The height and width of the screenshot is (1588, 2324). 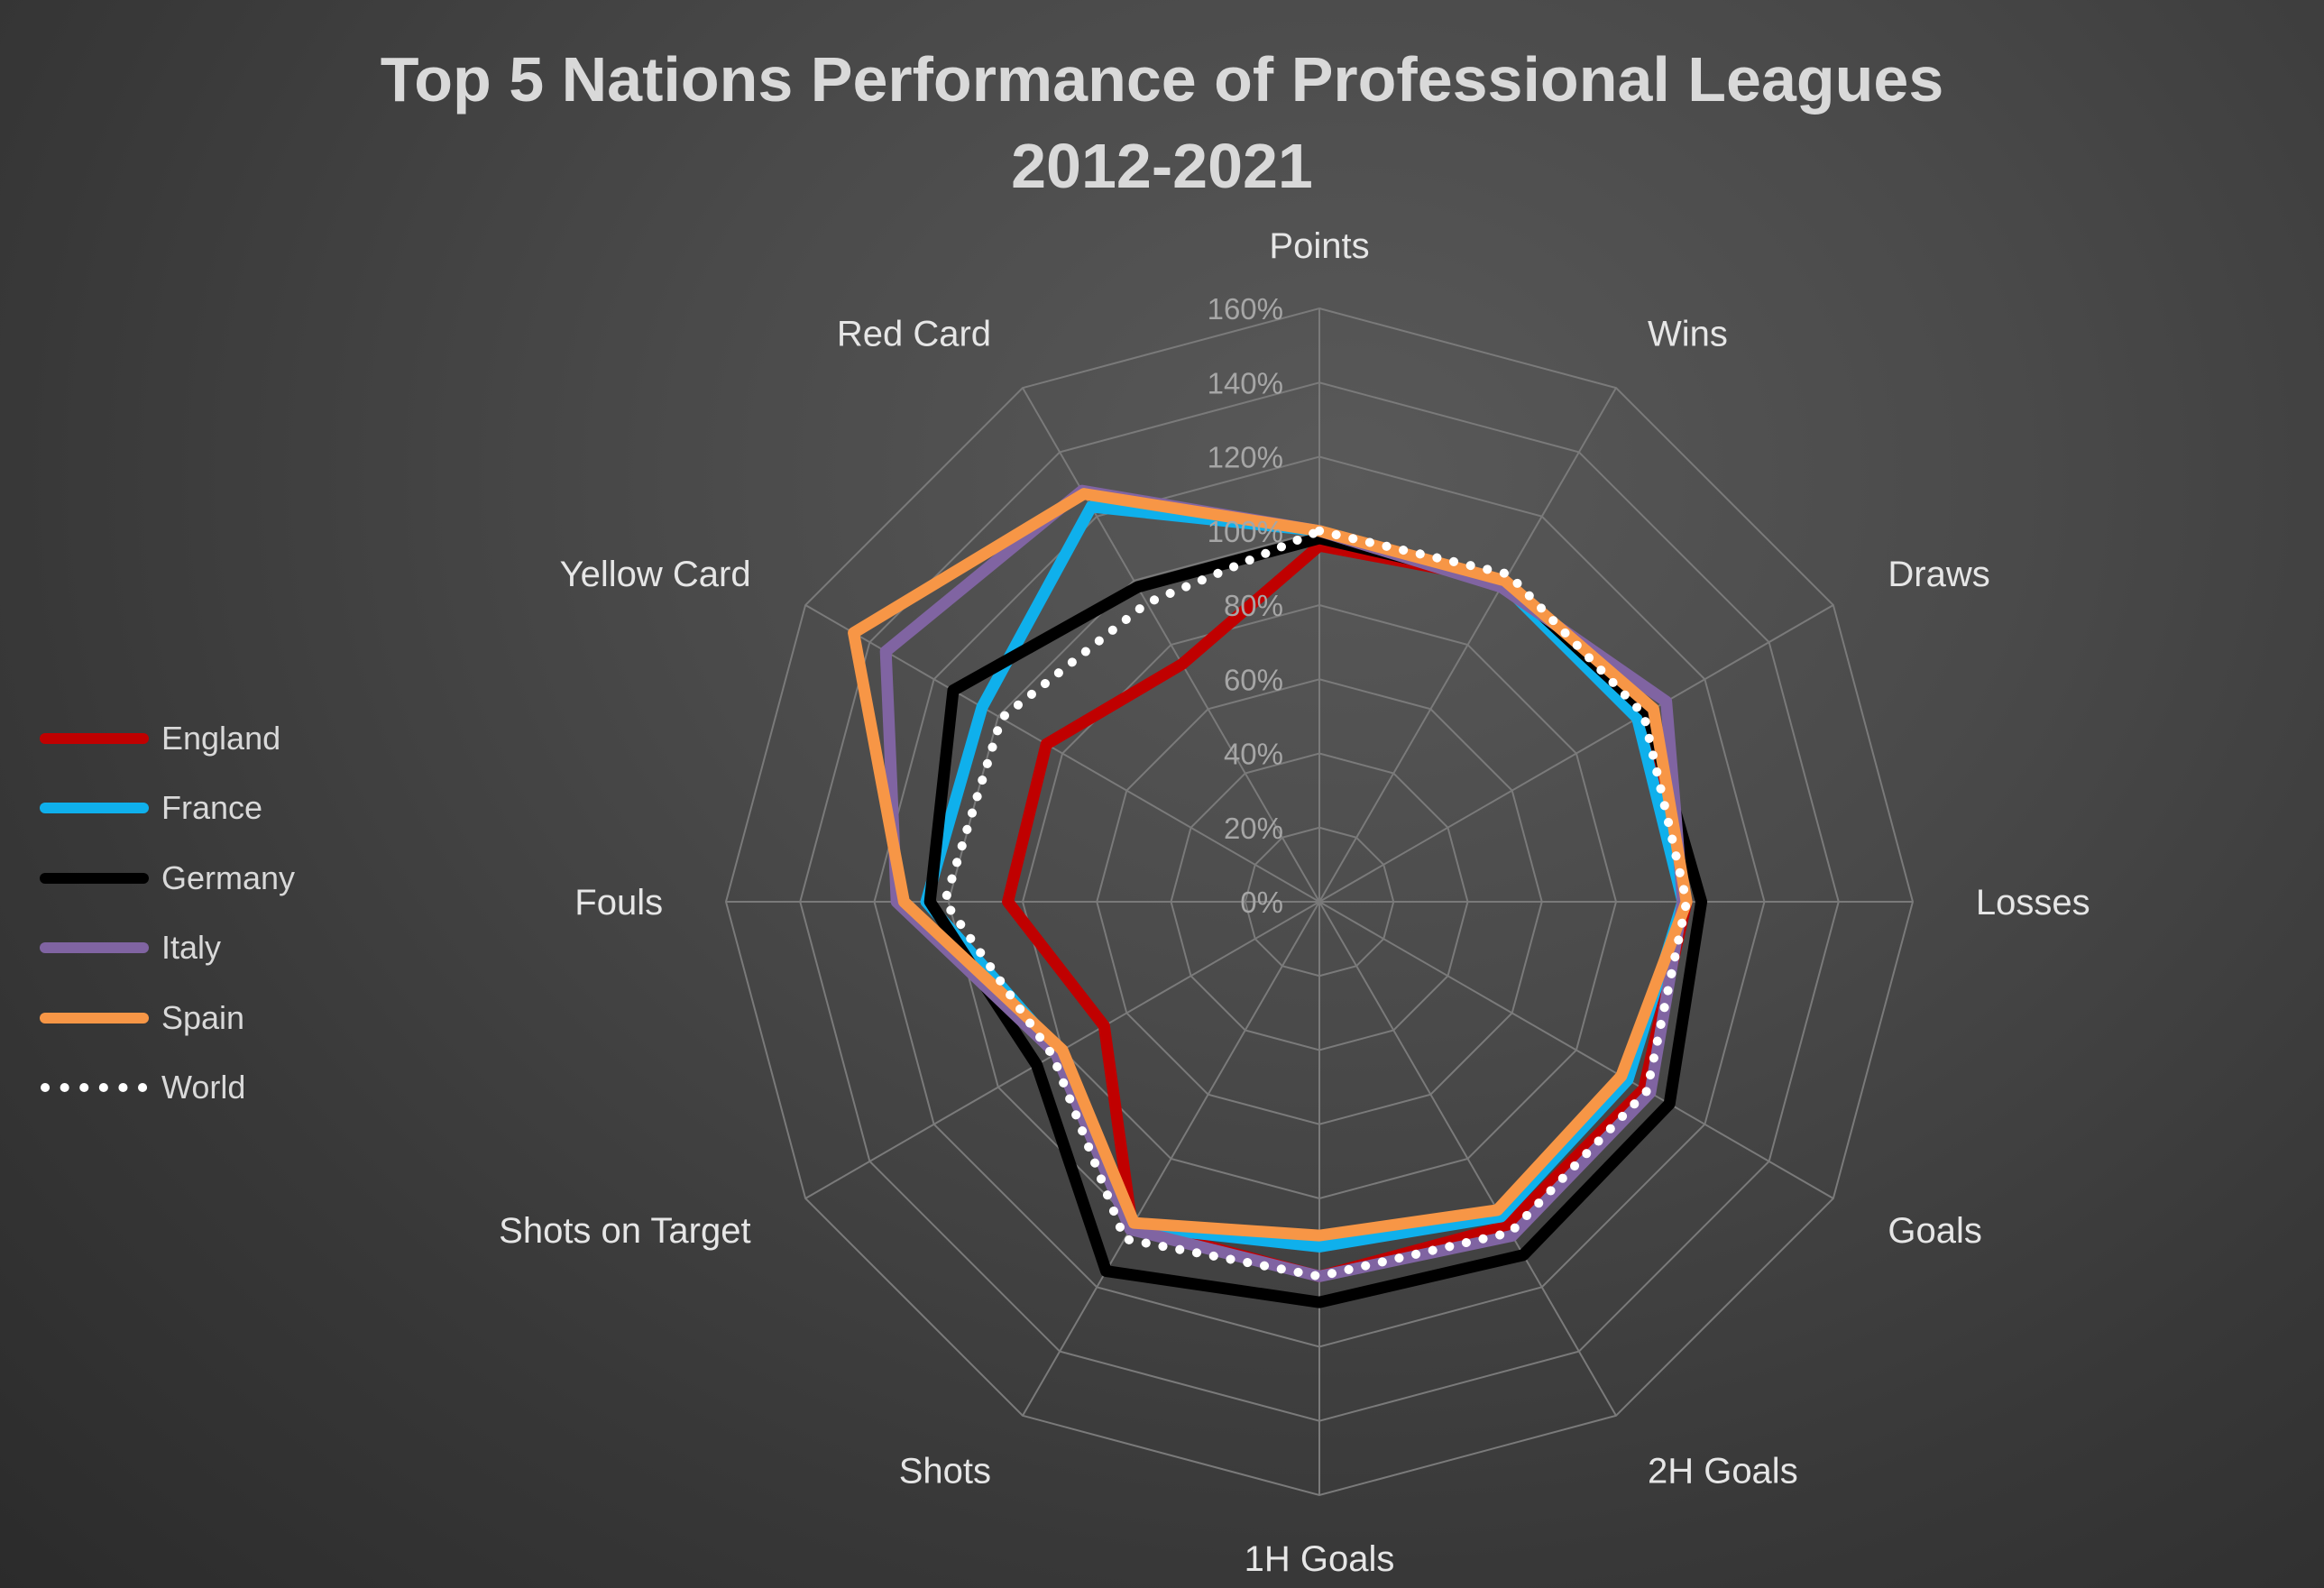 I want to click on category-label: Draws, so click(x=1938, y=575).